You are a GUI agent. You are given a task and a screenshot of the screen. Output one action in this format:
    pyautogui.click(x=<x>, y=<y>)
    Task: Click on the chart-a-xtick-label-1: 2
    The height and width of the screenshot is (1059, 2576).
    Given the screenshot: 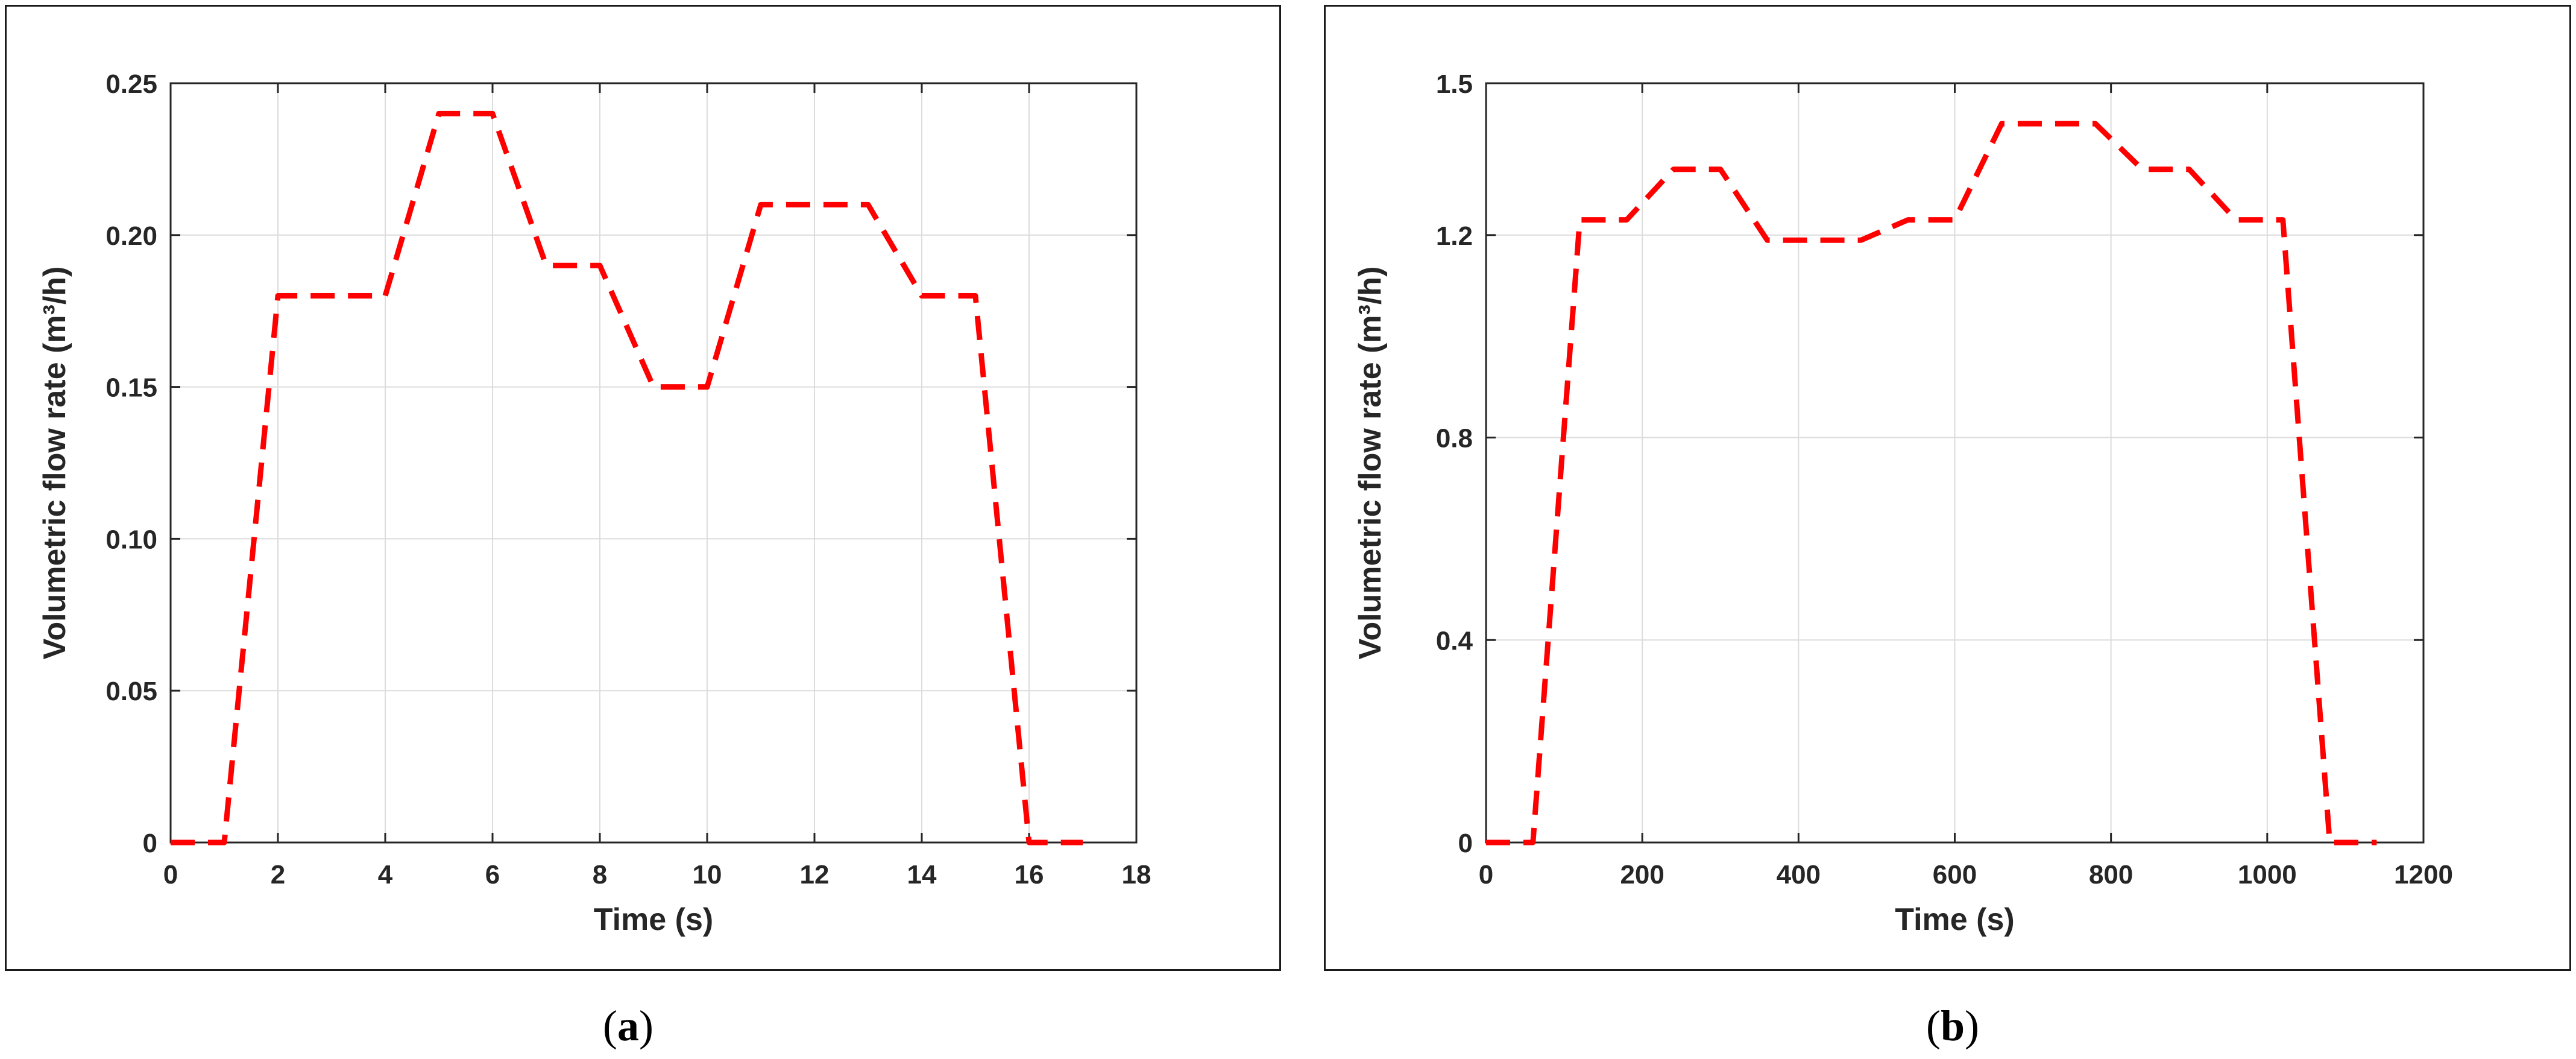 What is the action you would take?
    pyautogui.click(x=278, y=875)
    